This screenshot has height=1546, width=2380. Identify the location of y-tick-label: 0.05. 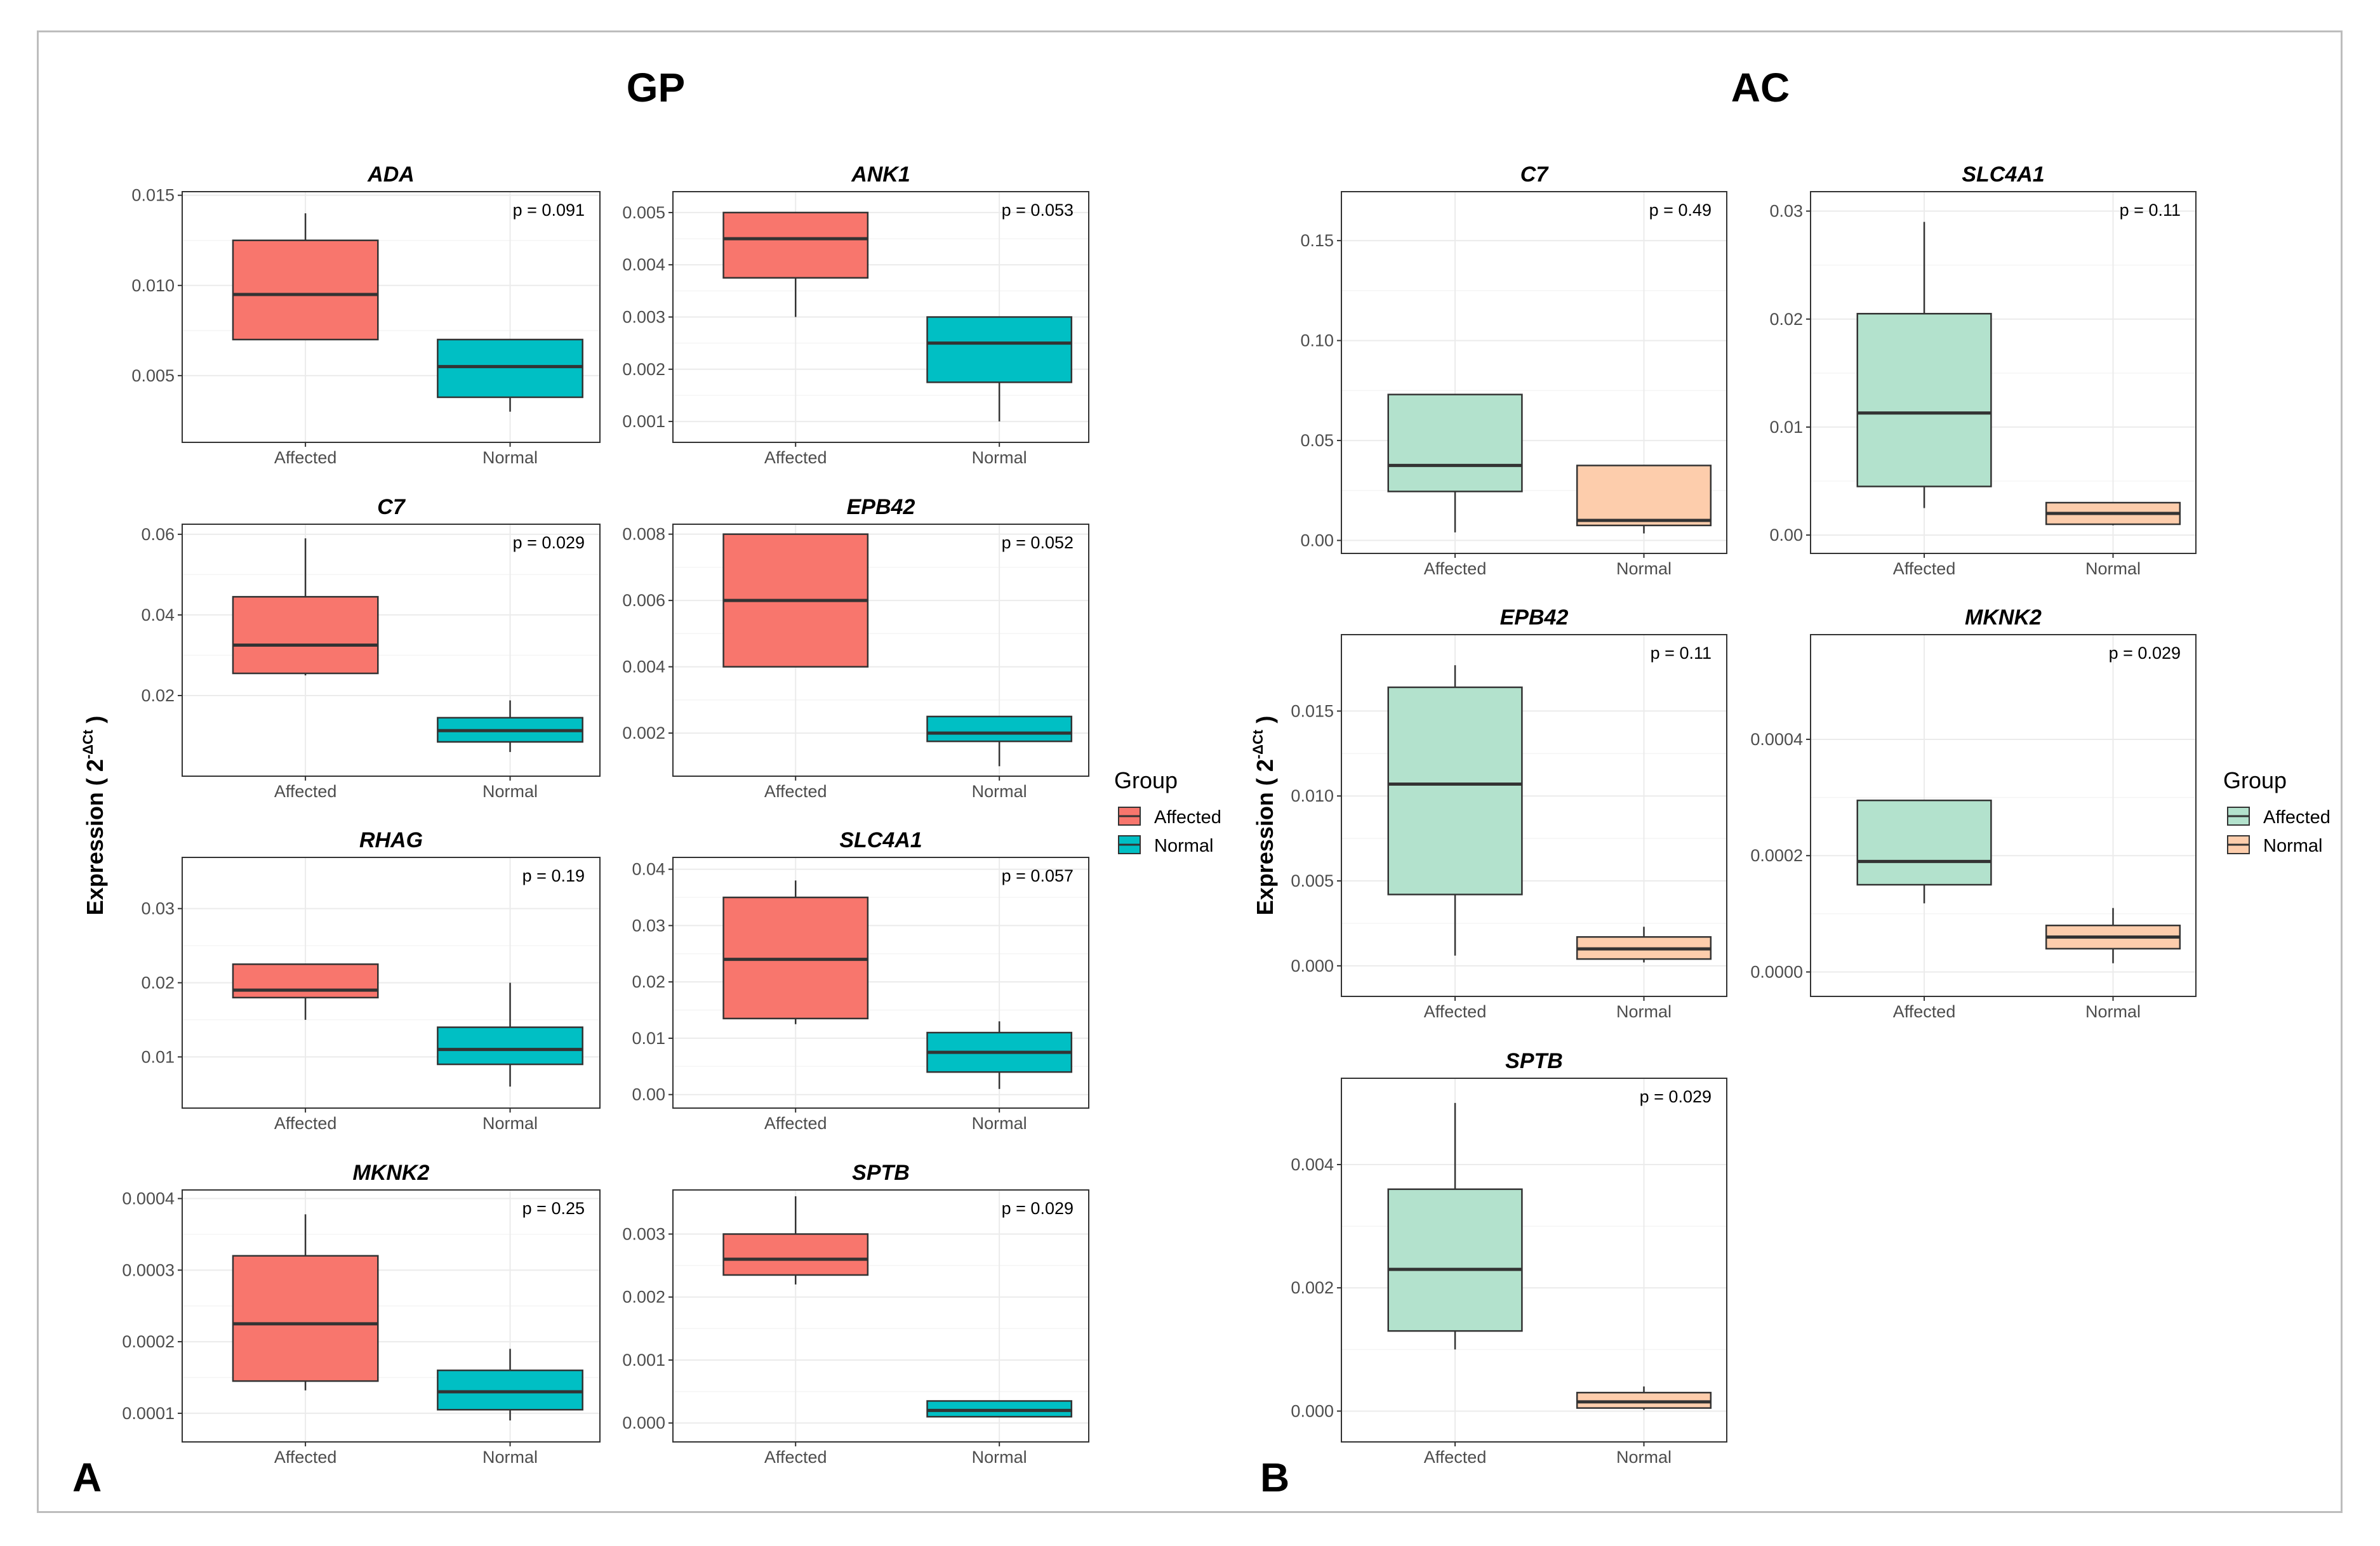
(1317, 440).